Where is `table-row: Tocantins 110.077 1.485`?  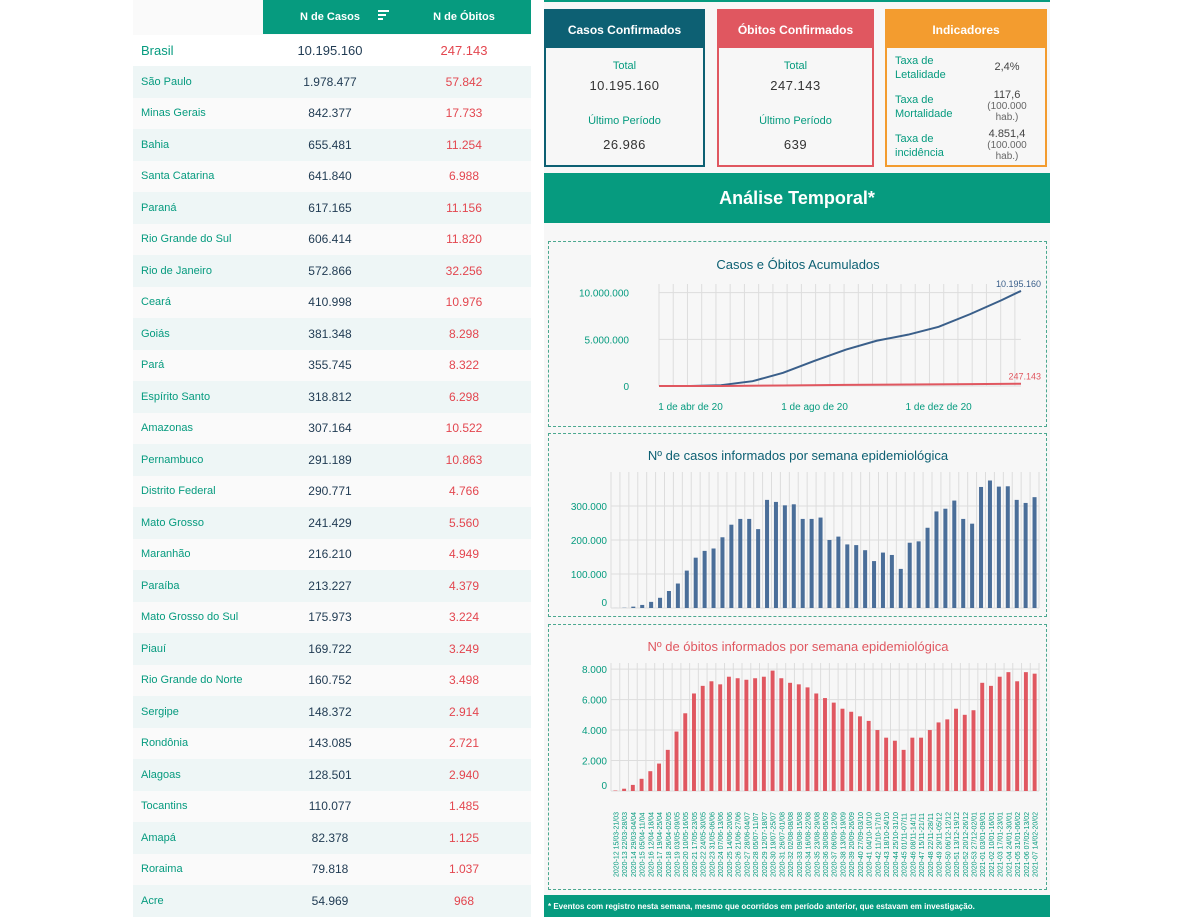
table-row: Tocantins 110.077 1.485 is located at coordinates (332, 807).